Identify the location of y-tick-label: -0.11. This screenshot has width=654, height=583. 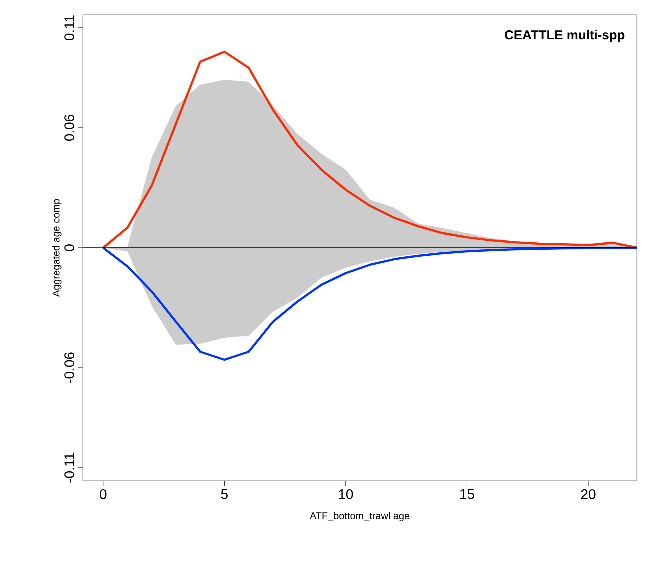
(69, 468).